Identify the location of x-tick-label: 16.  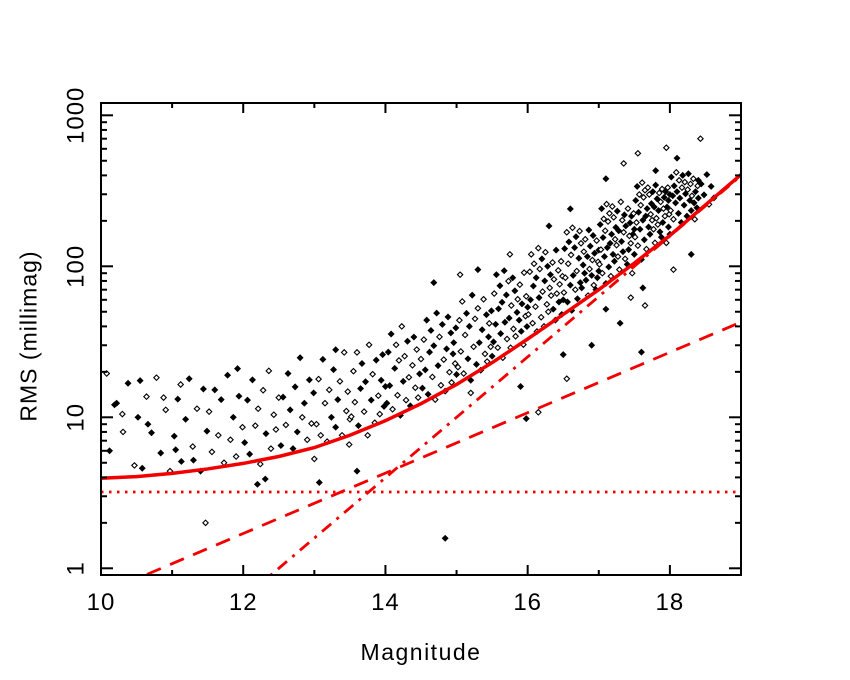
(527, 602).